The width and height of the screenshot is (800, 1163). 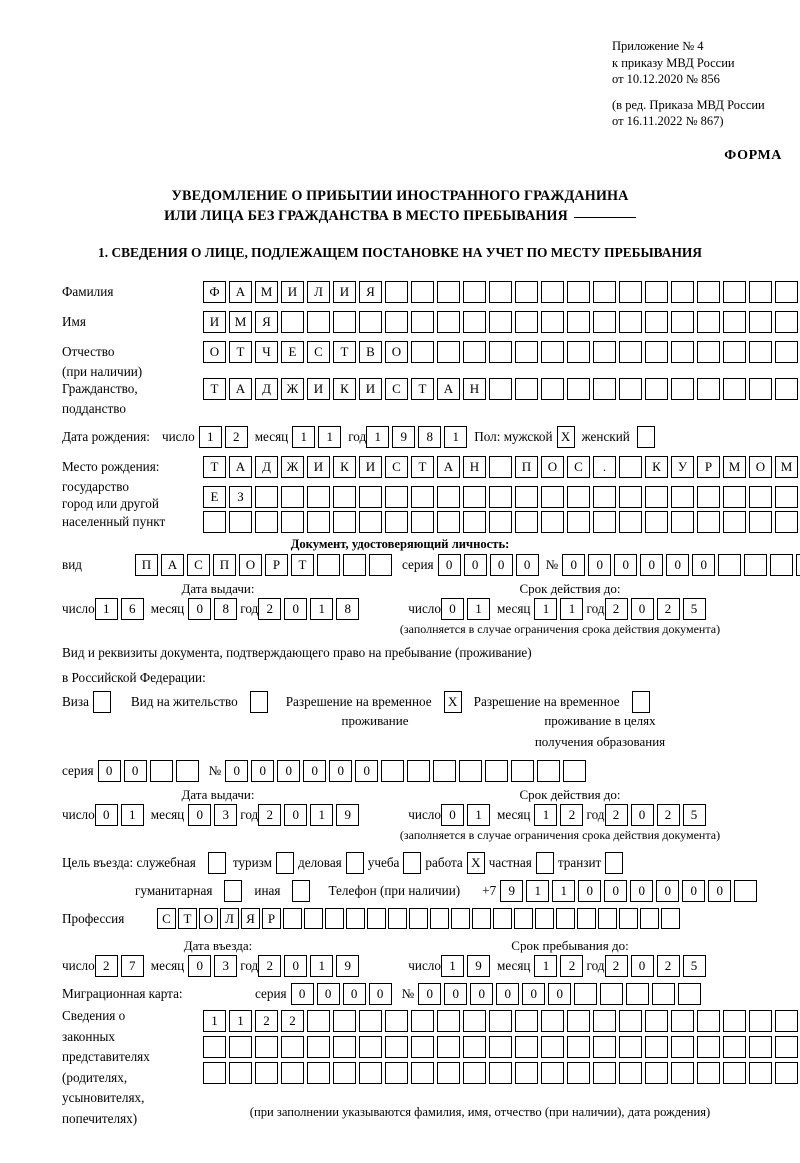 I want to click on char-cell: X, so click(x=475, y=863).